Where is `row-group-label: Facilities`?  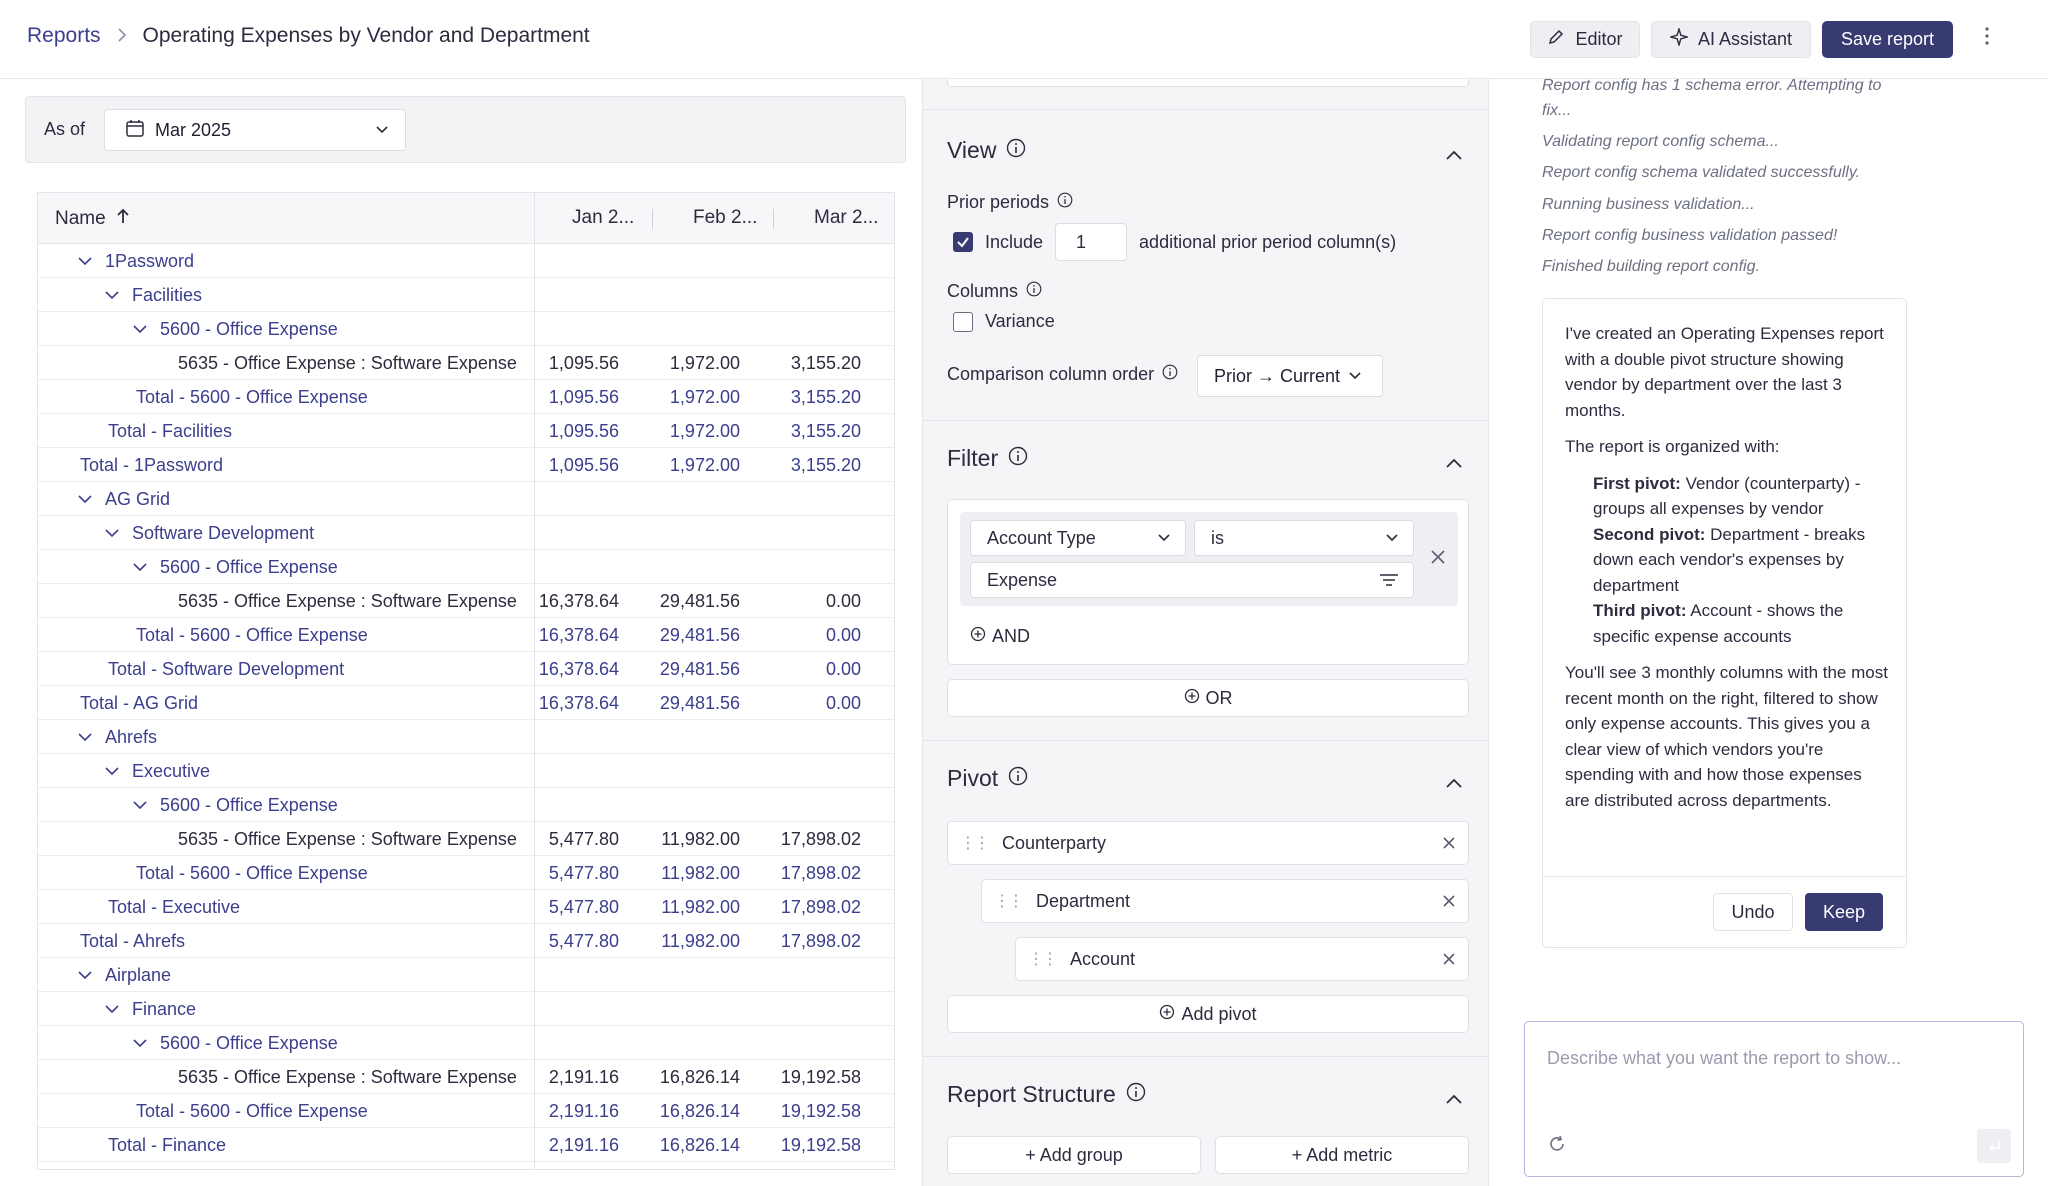 row-group-label: Facilities is located at coordinates (153, 295).